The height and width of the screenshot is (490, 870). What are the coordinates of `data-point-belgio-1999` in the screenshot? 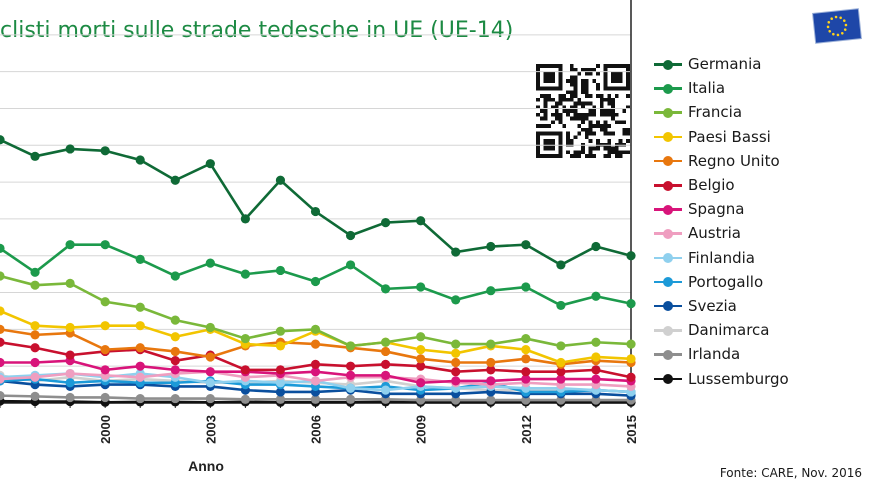 It's located at (70, 355).